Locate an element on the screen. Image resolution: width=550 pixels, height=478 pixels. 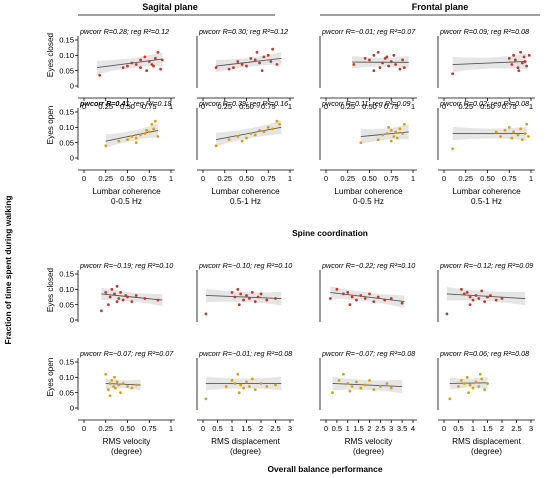
panel-stat-text: ; reg R²=0.18 is located at coordinates (150, 103).